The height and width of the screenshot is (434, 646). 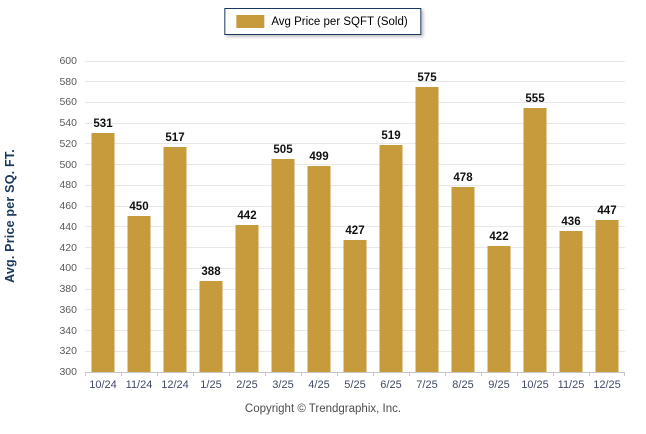 I want to click on bar-slot: 517, so click(x=175, y=216).